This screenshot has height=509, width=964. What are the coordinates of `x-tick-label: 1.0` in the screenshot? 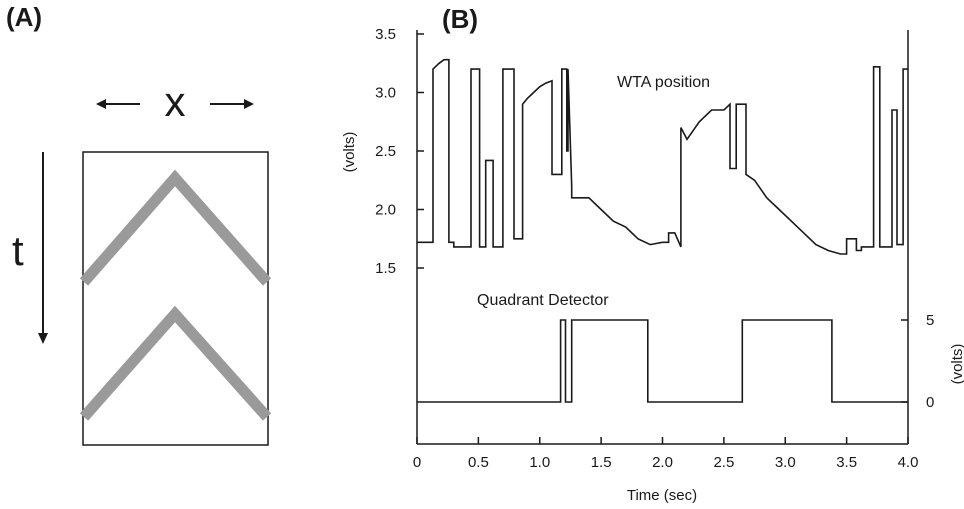 It's located at (539, 462).